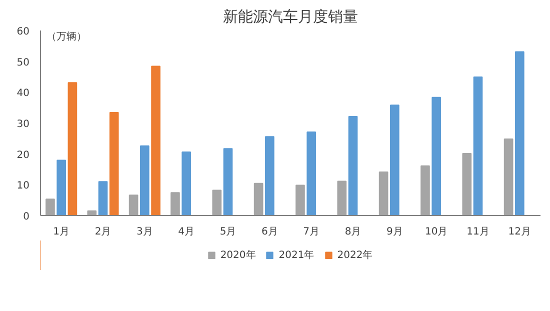  I want to click on x-tick-label: 9月, so click(394, 232).